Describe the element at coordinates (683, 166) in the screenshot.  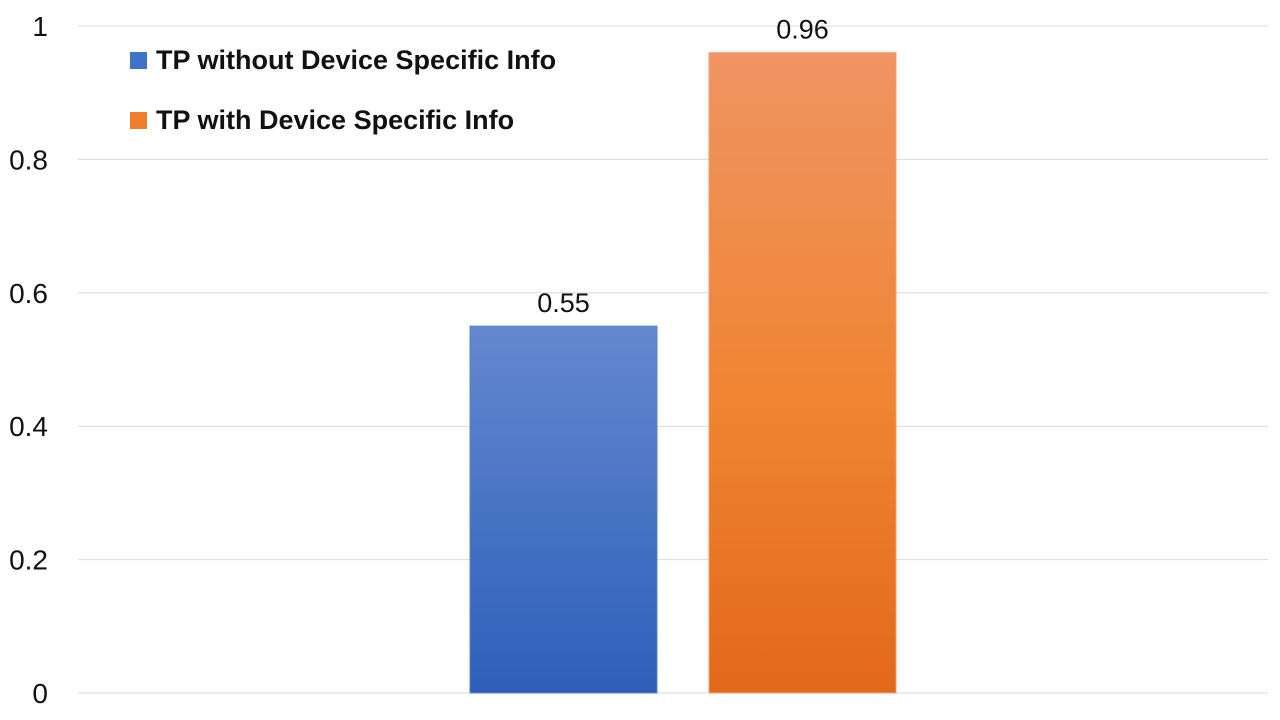
I see `data-labels: 0.55 0.96` at that location.